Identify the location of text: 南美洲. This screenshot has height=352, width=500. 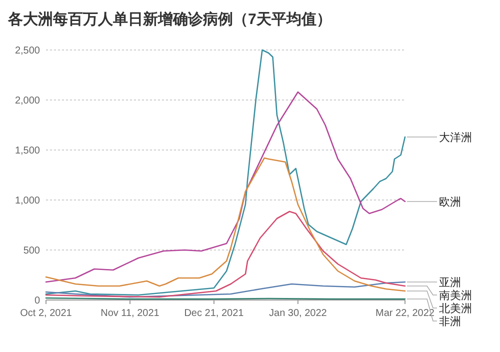
(455, 295).